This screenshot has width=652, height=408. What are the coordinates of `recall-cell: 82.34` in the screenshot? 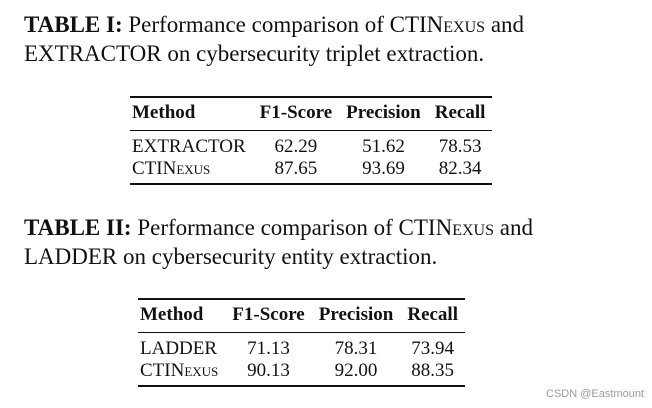 It's located at (460, 171).